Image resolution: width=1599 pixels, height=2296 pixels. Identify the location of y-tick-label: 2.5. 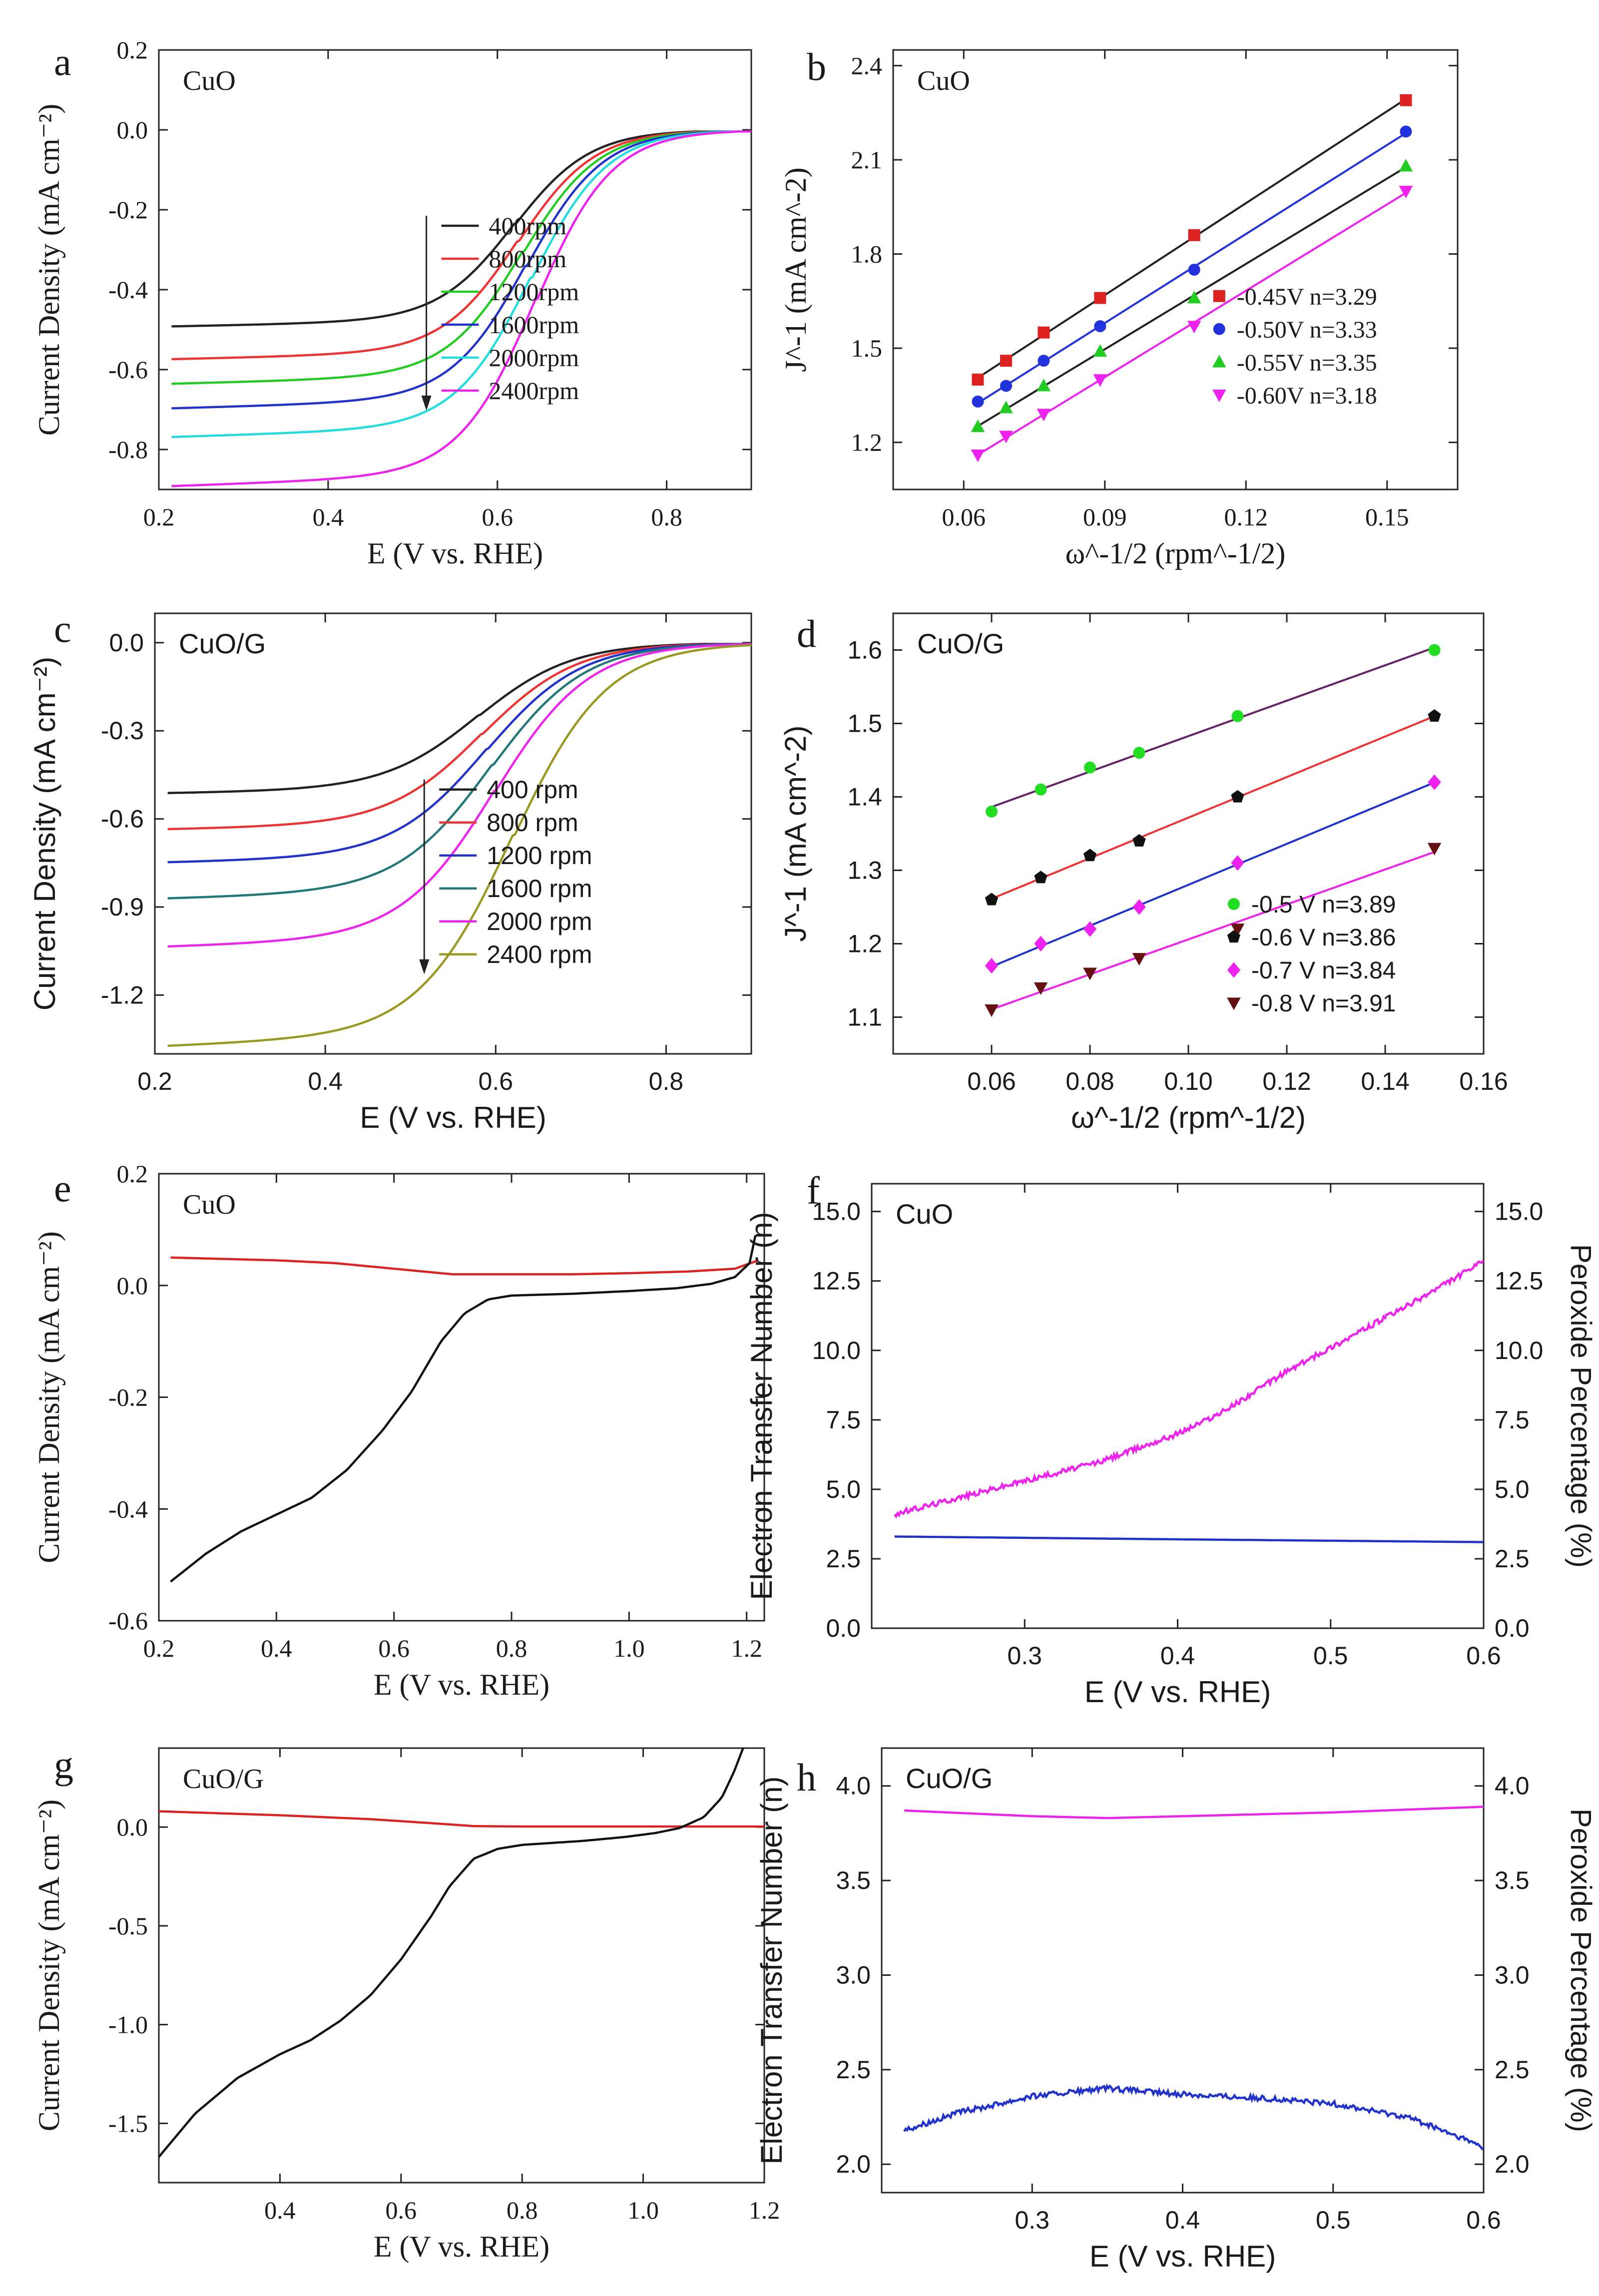
(853, 2070).